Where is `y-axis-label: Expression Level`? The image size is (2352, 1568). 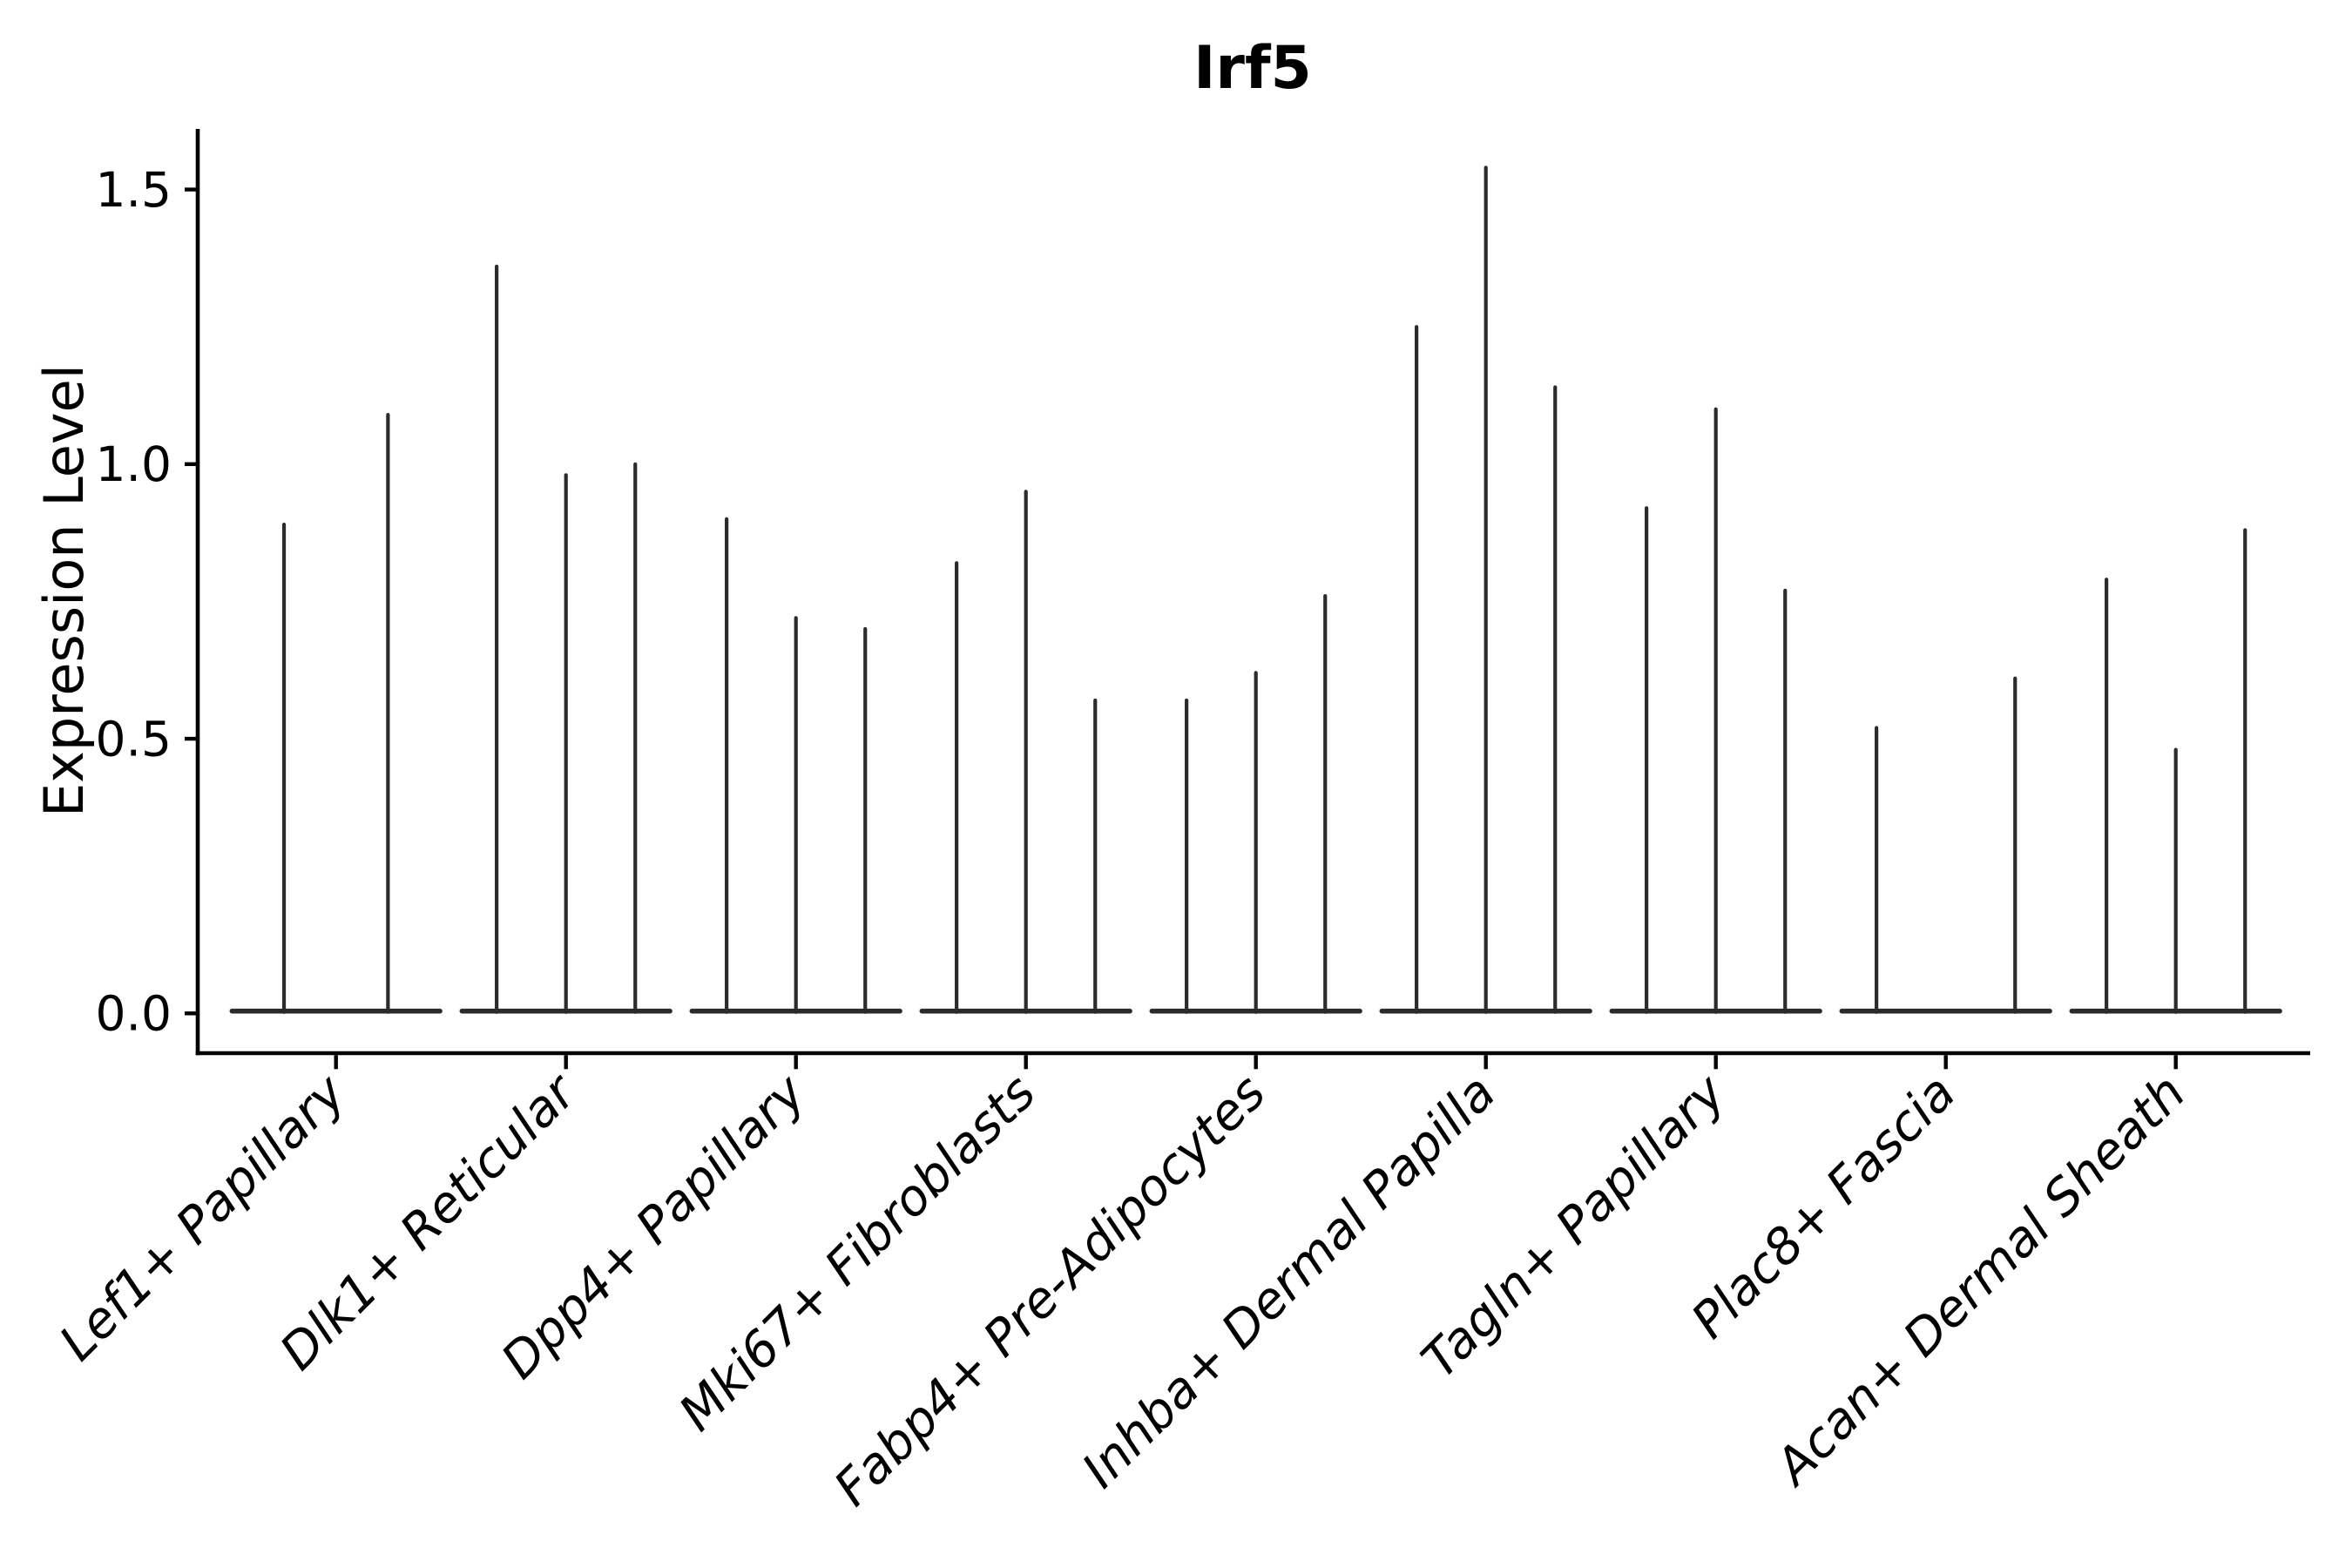
y-axis-label: Expression Level is located at coordinates (64, 590).